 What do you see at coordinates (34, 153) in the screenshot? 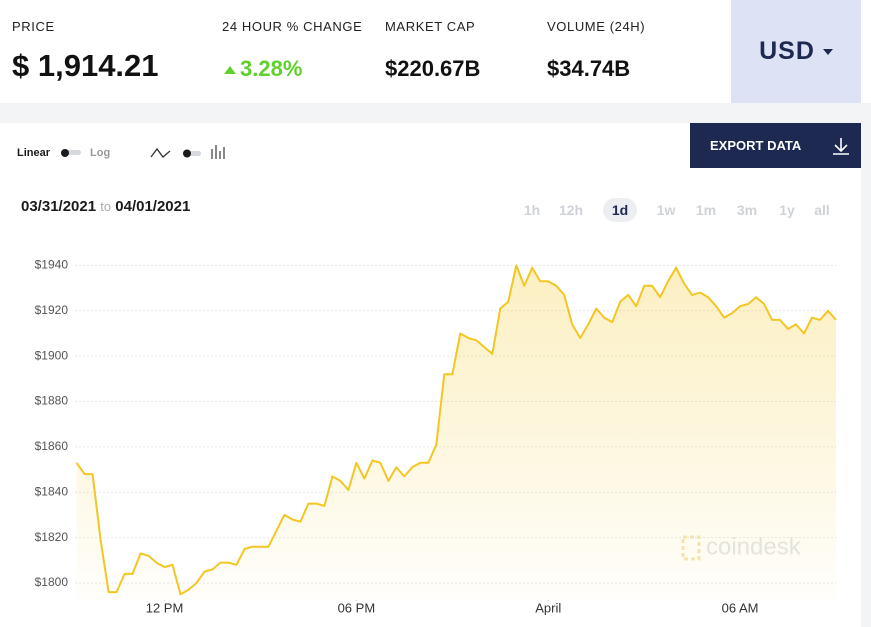
I see `scale-linear: Linear` at bounding box center [34, 153].